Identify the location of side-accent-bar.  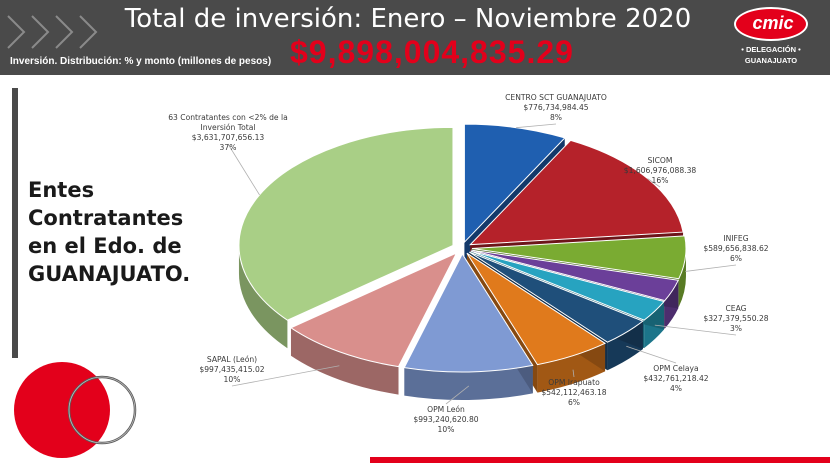
(15, 223).